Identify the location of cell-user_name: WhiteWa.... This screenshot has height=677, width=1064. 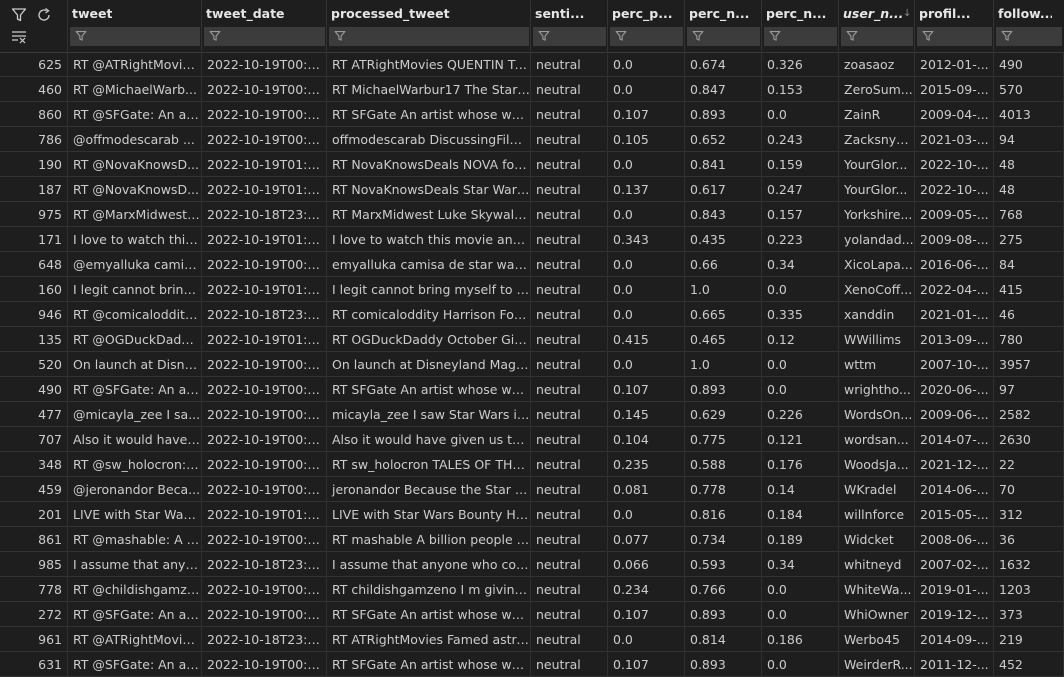
(877, 589).